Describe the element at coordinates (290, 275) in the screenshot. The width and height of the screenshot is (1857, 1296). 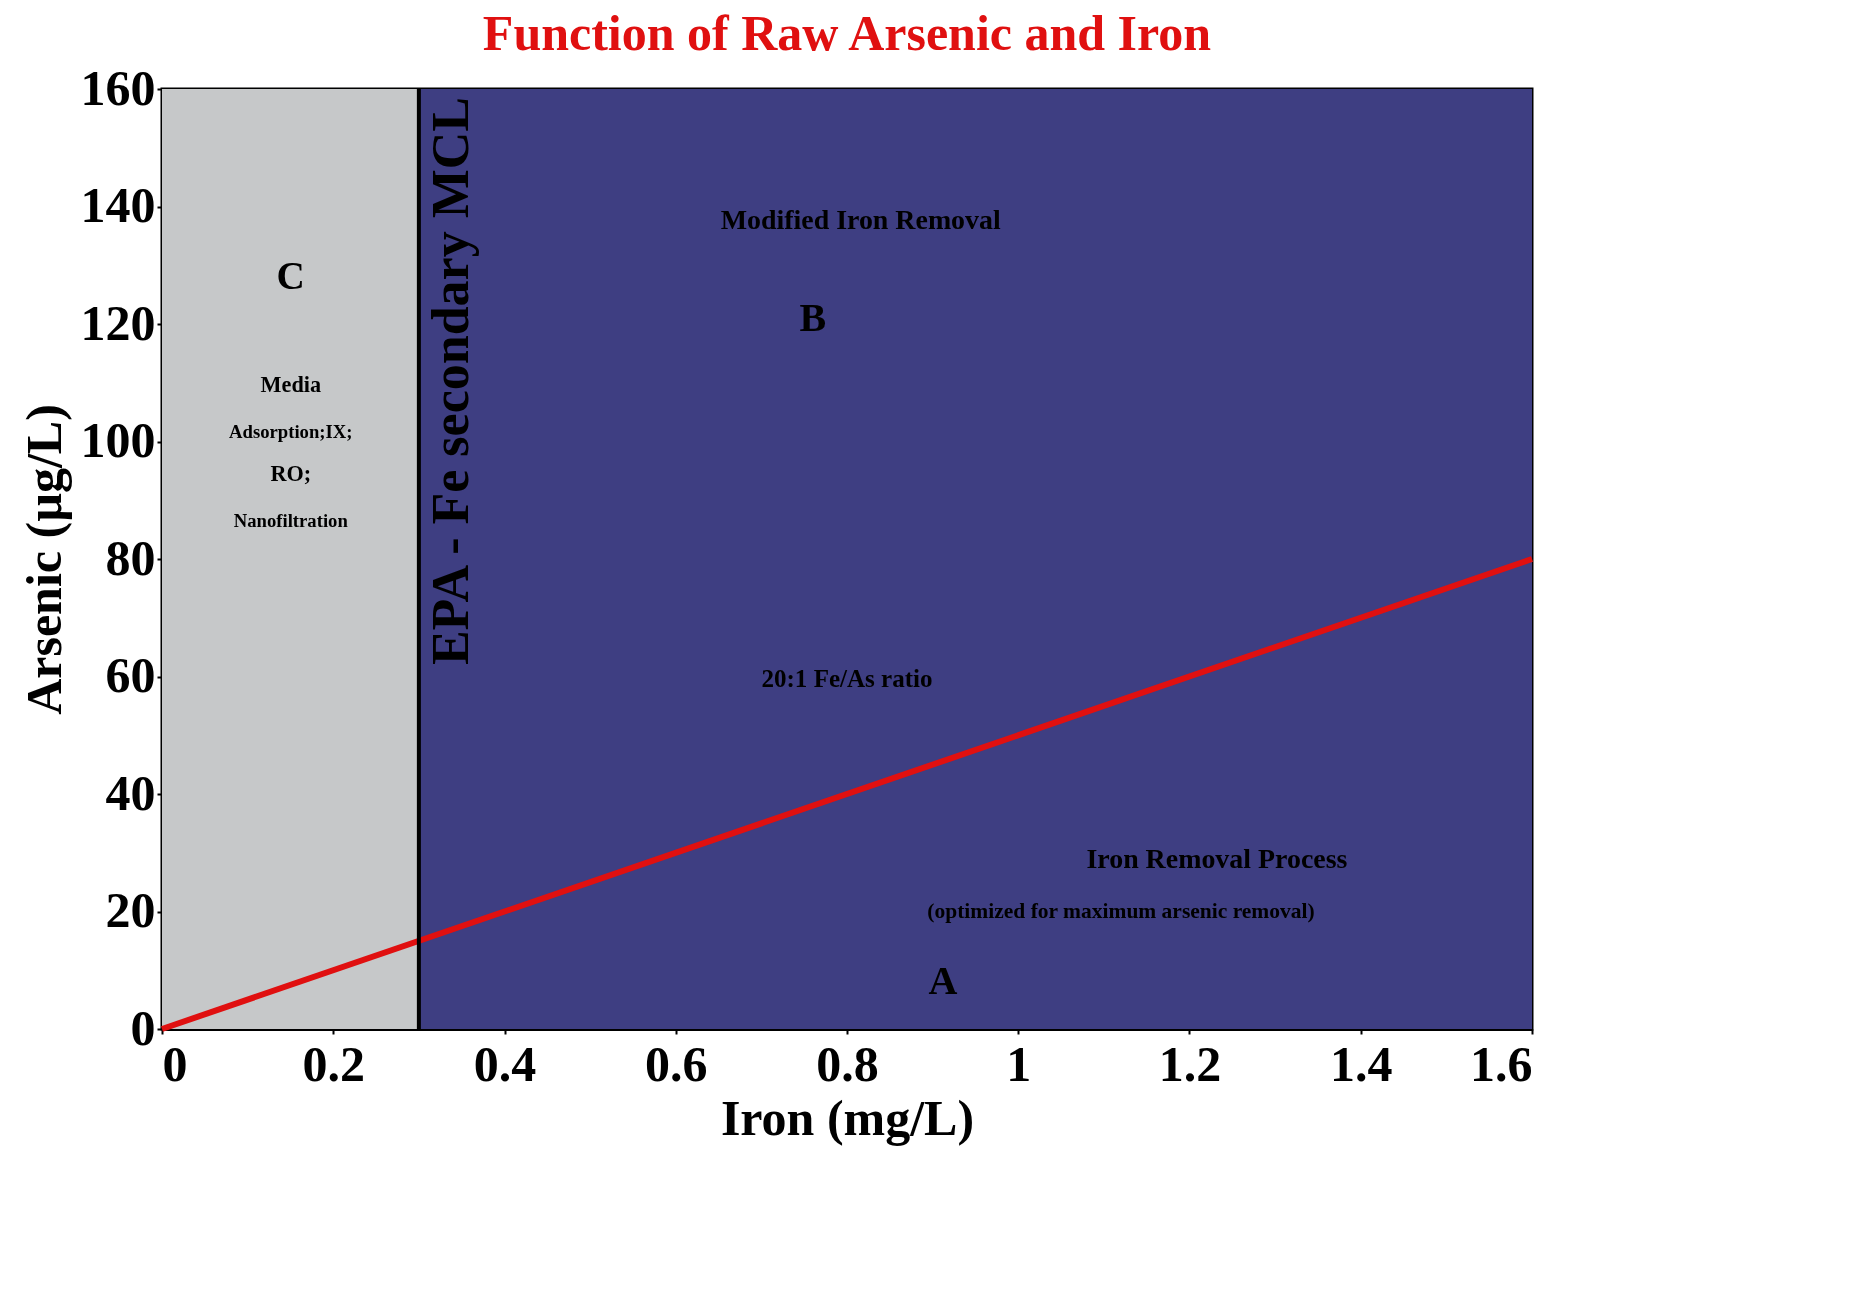
I see `annotation: C` at that location.